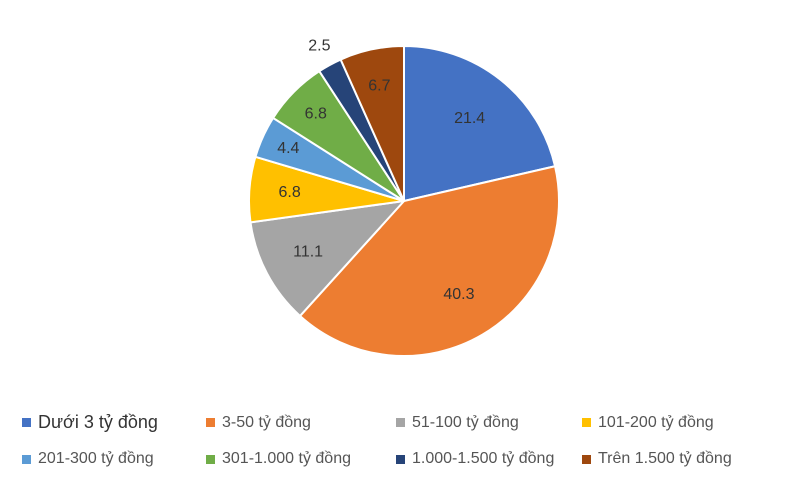 The width and height of the screenshot is (800, 500). I want to click on legend-label-0: Dưới 3 tỷ đồng, so click(98, 422).